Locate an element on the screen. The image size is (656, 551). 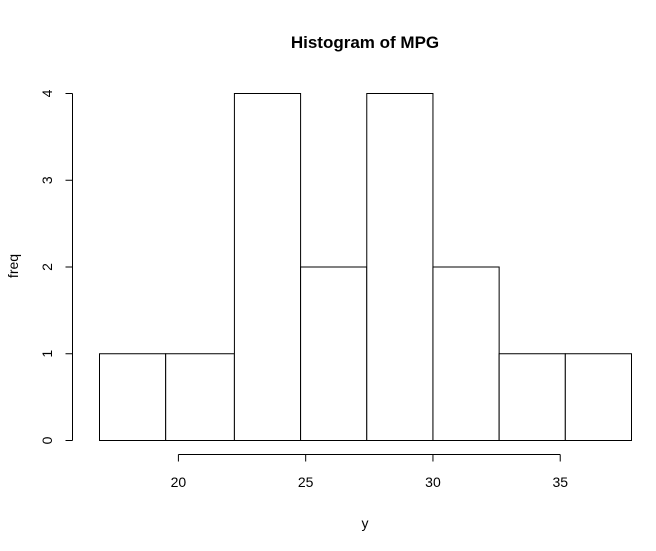
x-tick-label: 35 is located at coordinates (560, 482).